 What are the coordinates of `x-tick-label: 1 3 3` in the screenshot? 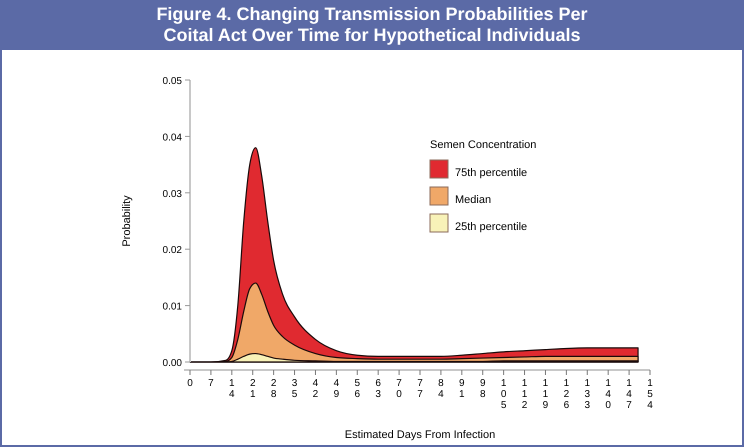 It's located at (587, 394).